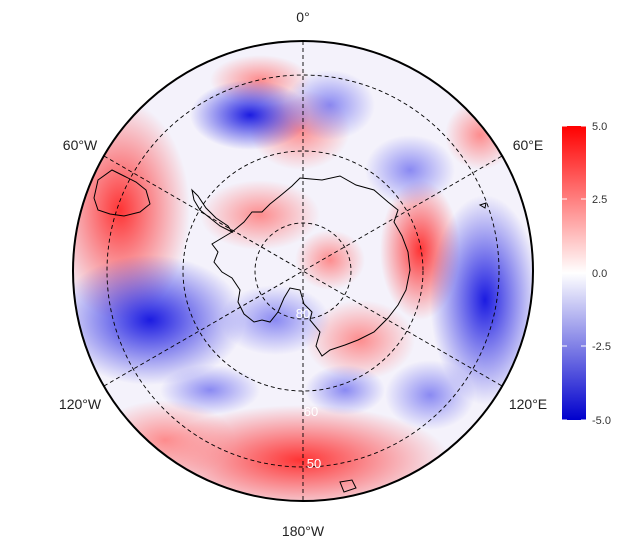 The height and width of the screenshot is (552, 625). I want to click on lon-label-180w: 180°W, so click(303, 531).